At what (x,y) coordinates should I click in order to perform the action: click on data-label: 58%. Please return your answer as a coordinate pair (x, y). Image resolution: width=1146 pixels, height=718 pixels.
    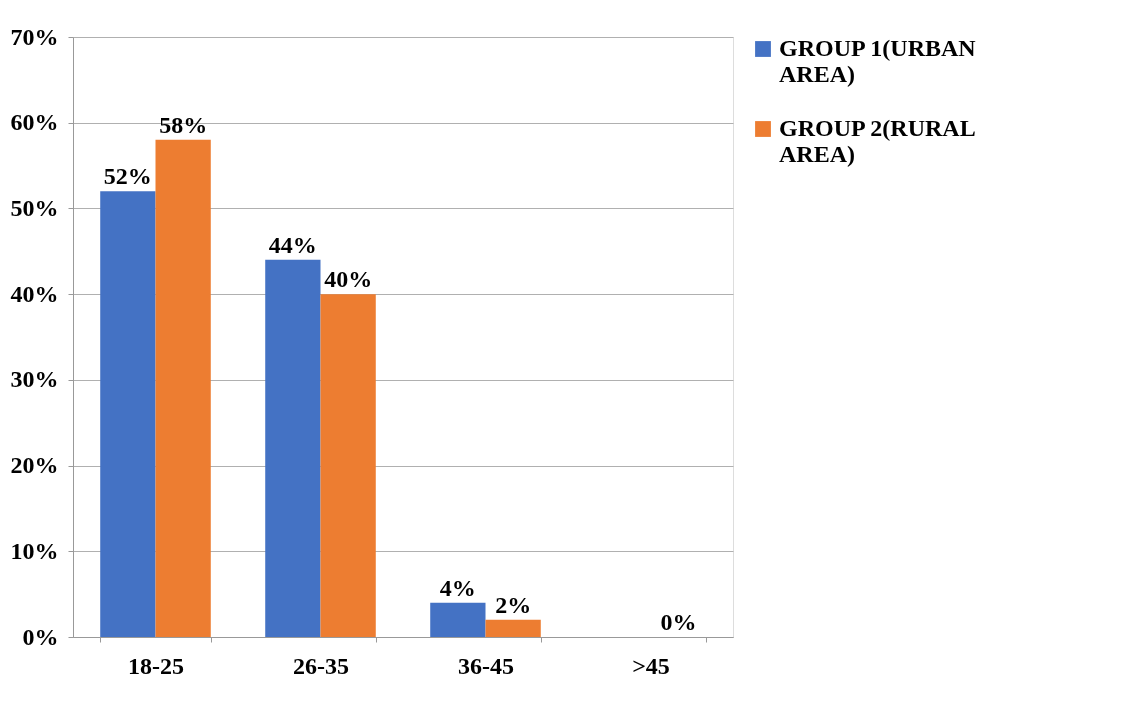
    Looking at the image, I should click on (183, 124).